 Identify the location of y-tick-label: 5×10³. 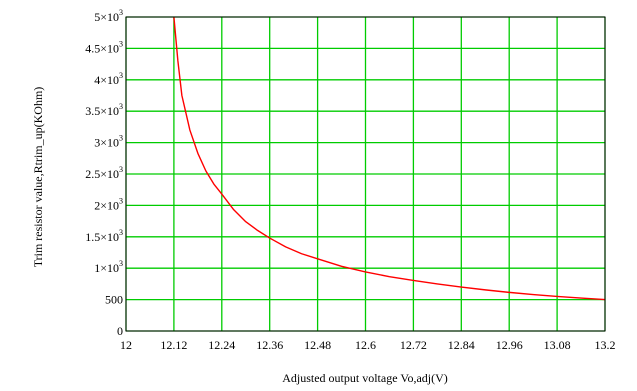
(108, 16).